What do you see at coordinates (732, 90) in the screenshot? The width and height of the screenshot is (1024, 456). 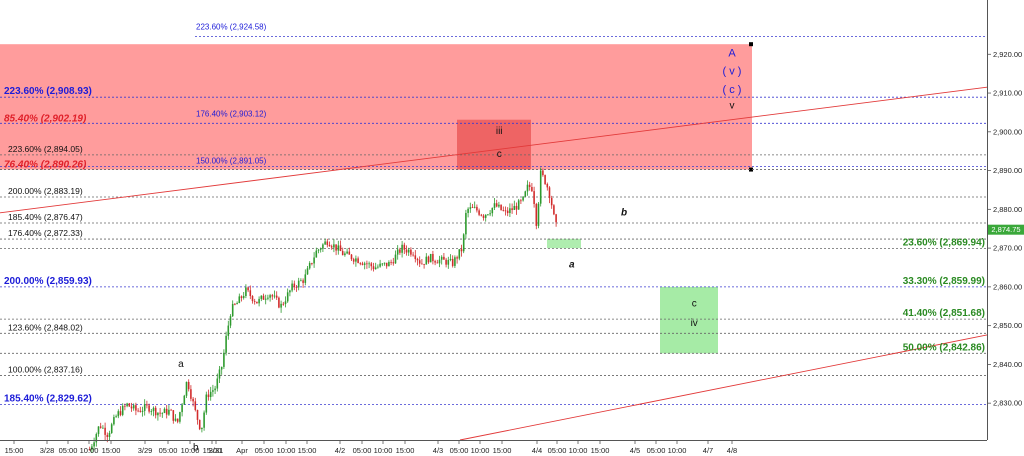 I see `wave-label: ( c )` at bounding box center [732, 90].